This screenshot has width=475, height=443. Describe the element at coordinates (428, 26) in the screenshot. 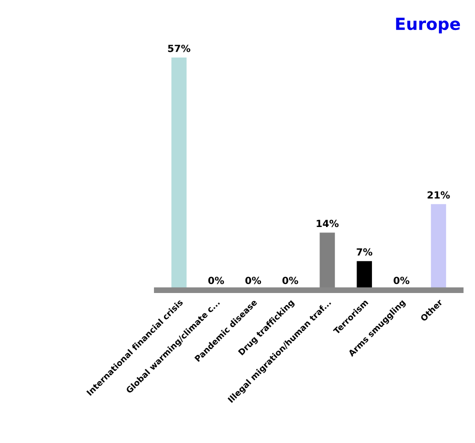

I see `chart-title: Europe` at that location.